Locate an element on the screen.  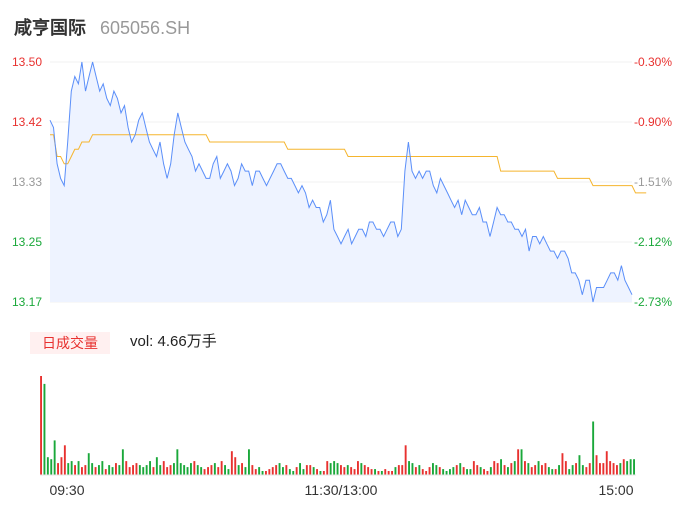
y-tick-percent-label: -0.30% is located at coordinates (653, 62).